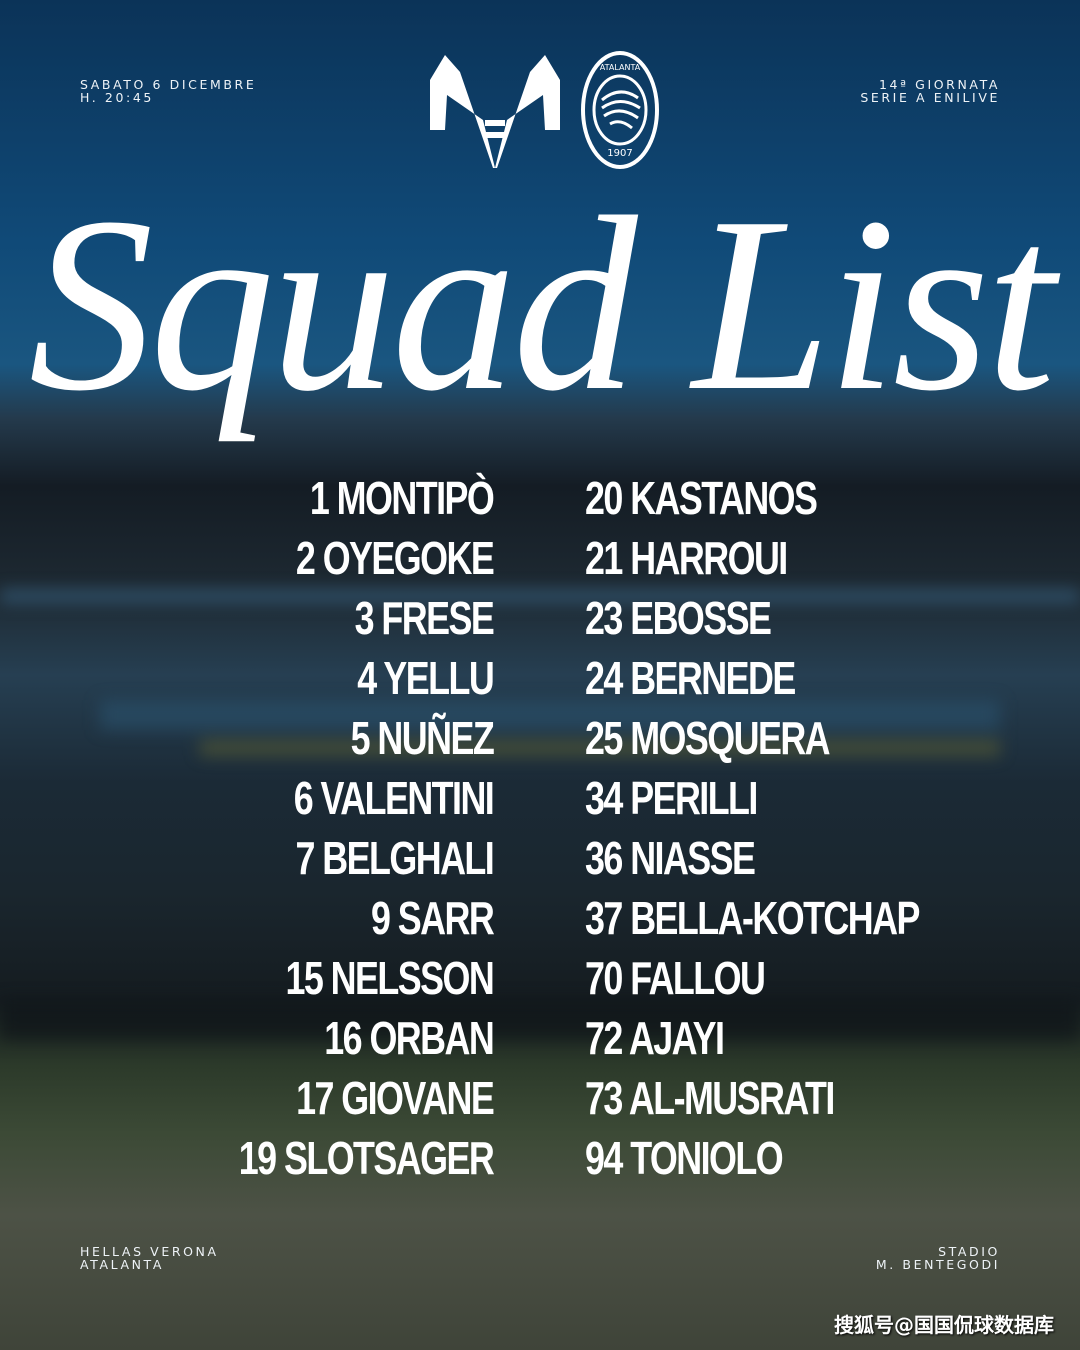 The height and width of the screenshot is (1350, 1080). What do you see at coordinates (394, 858) in the screenshot?
I see `player-row: 7 BELGHALI` at bounding box center [394, 858].